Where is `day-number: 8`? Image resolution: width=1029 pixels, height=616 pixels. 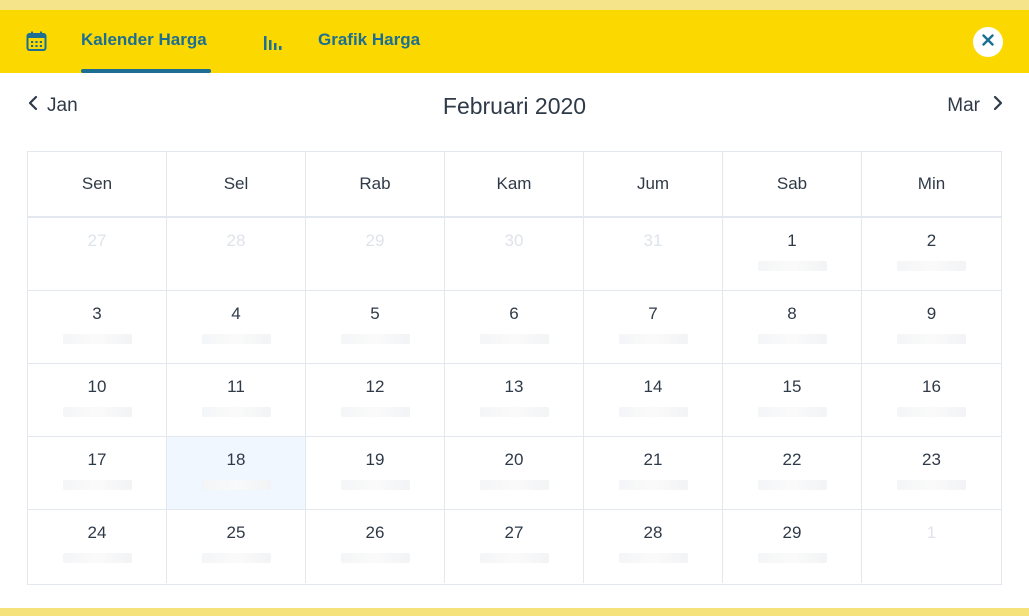
day-number: 8 is located at coordinates (792, 313).